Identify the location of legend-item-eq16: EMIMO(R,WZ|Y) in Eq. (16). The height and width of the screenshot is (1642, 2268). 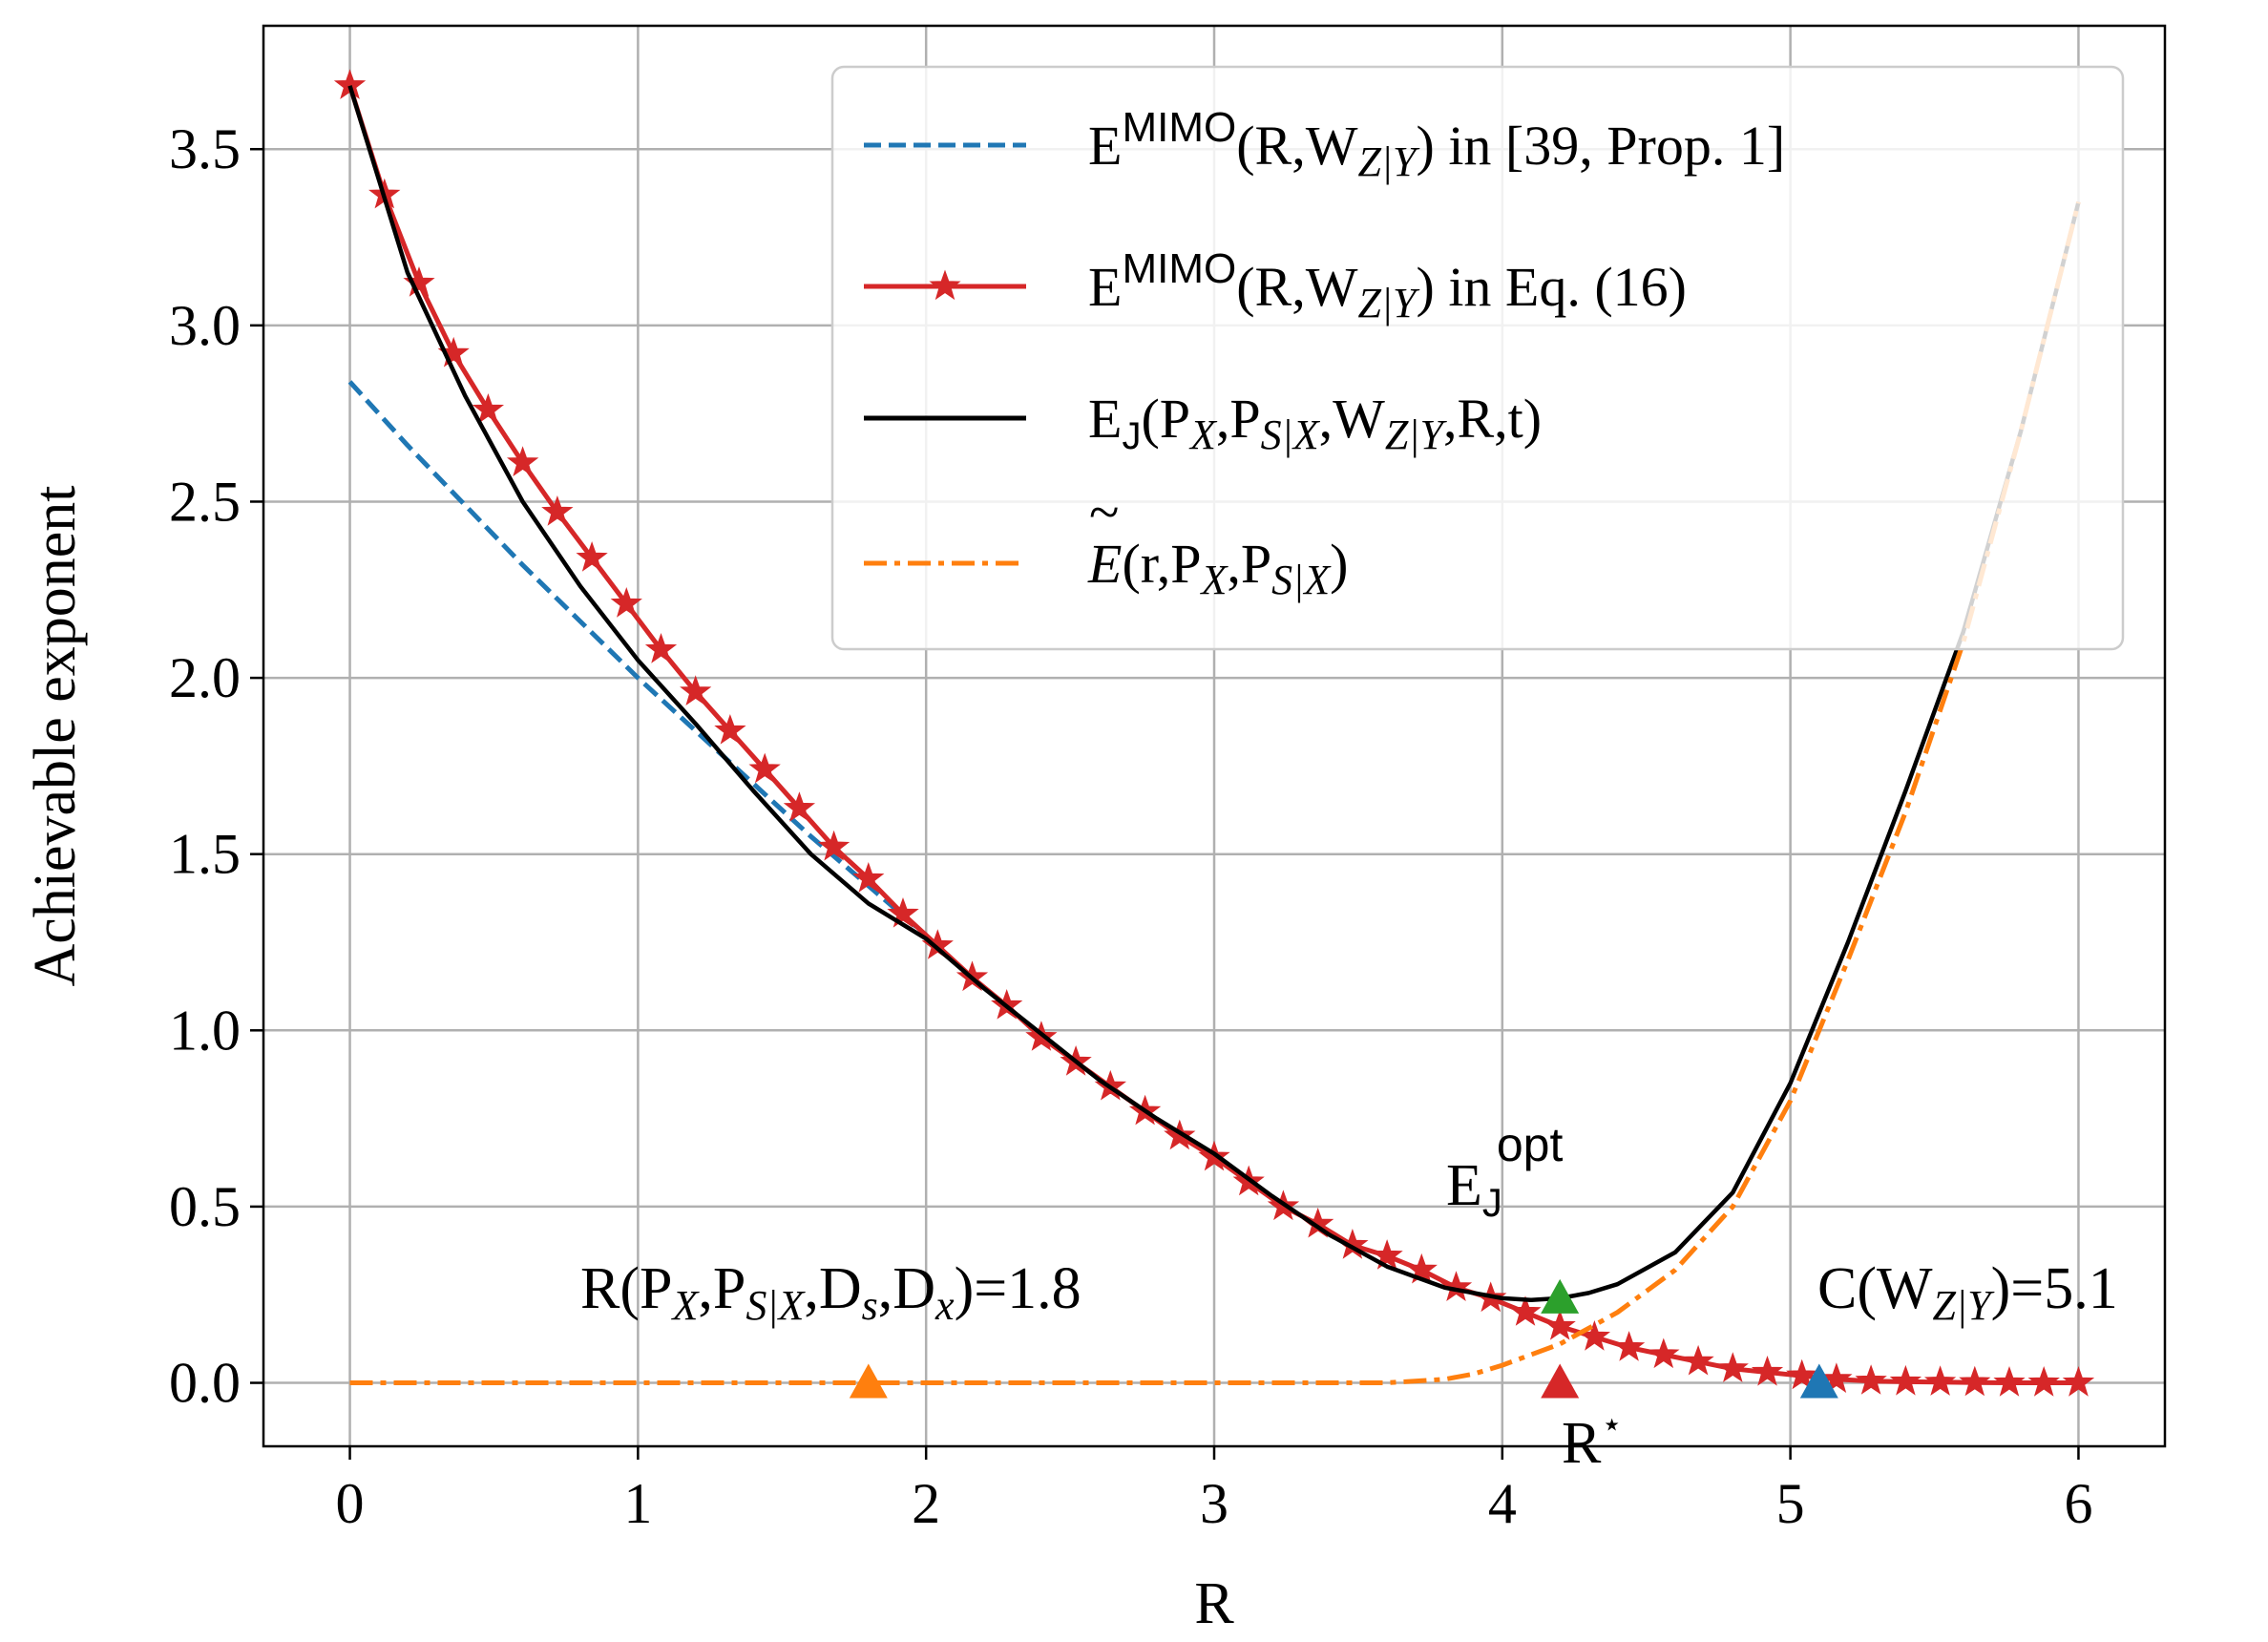
(1276, 285).